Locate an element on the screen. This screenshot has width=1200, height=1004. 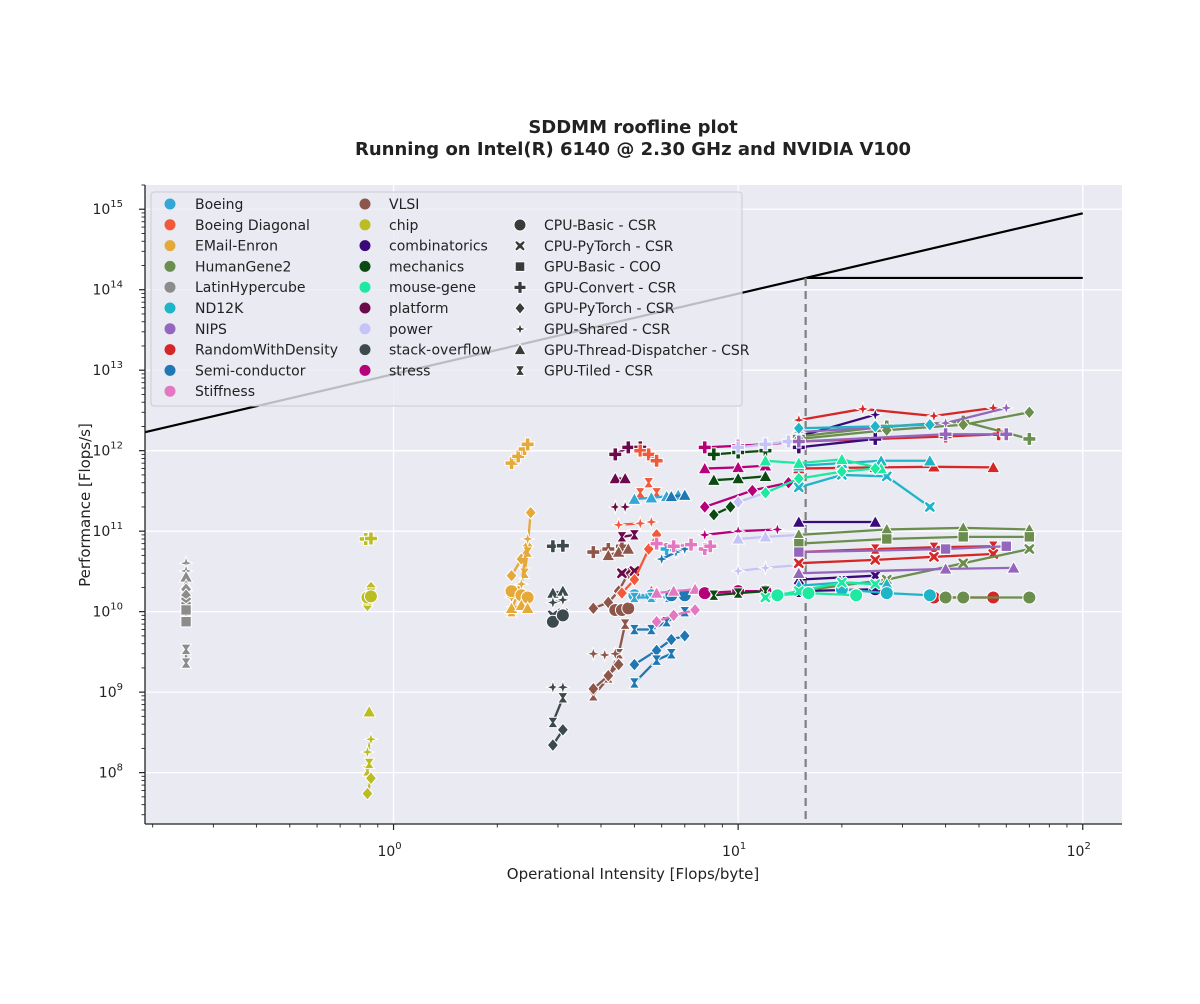
y-tick-exponent: 12 is located at coordinates (116, 446).